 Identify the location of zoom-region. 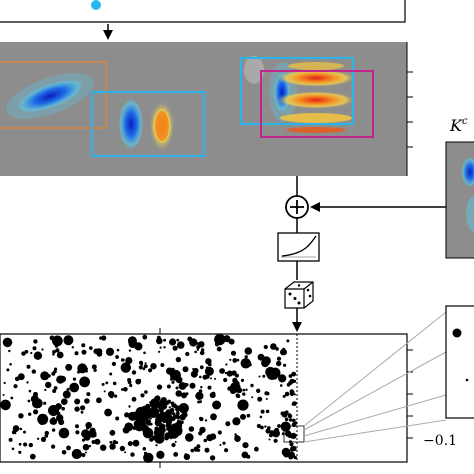
(294, 434).